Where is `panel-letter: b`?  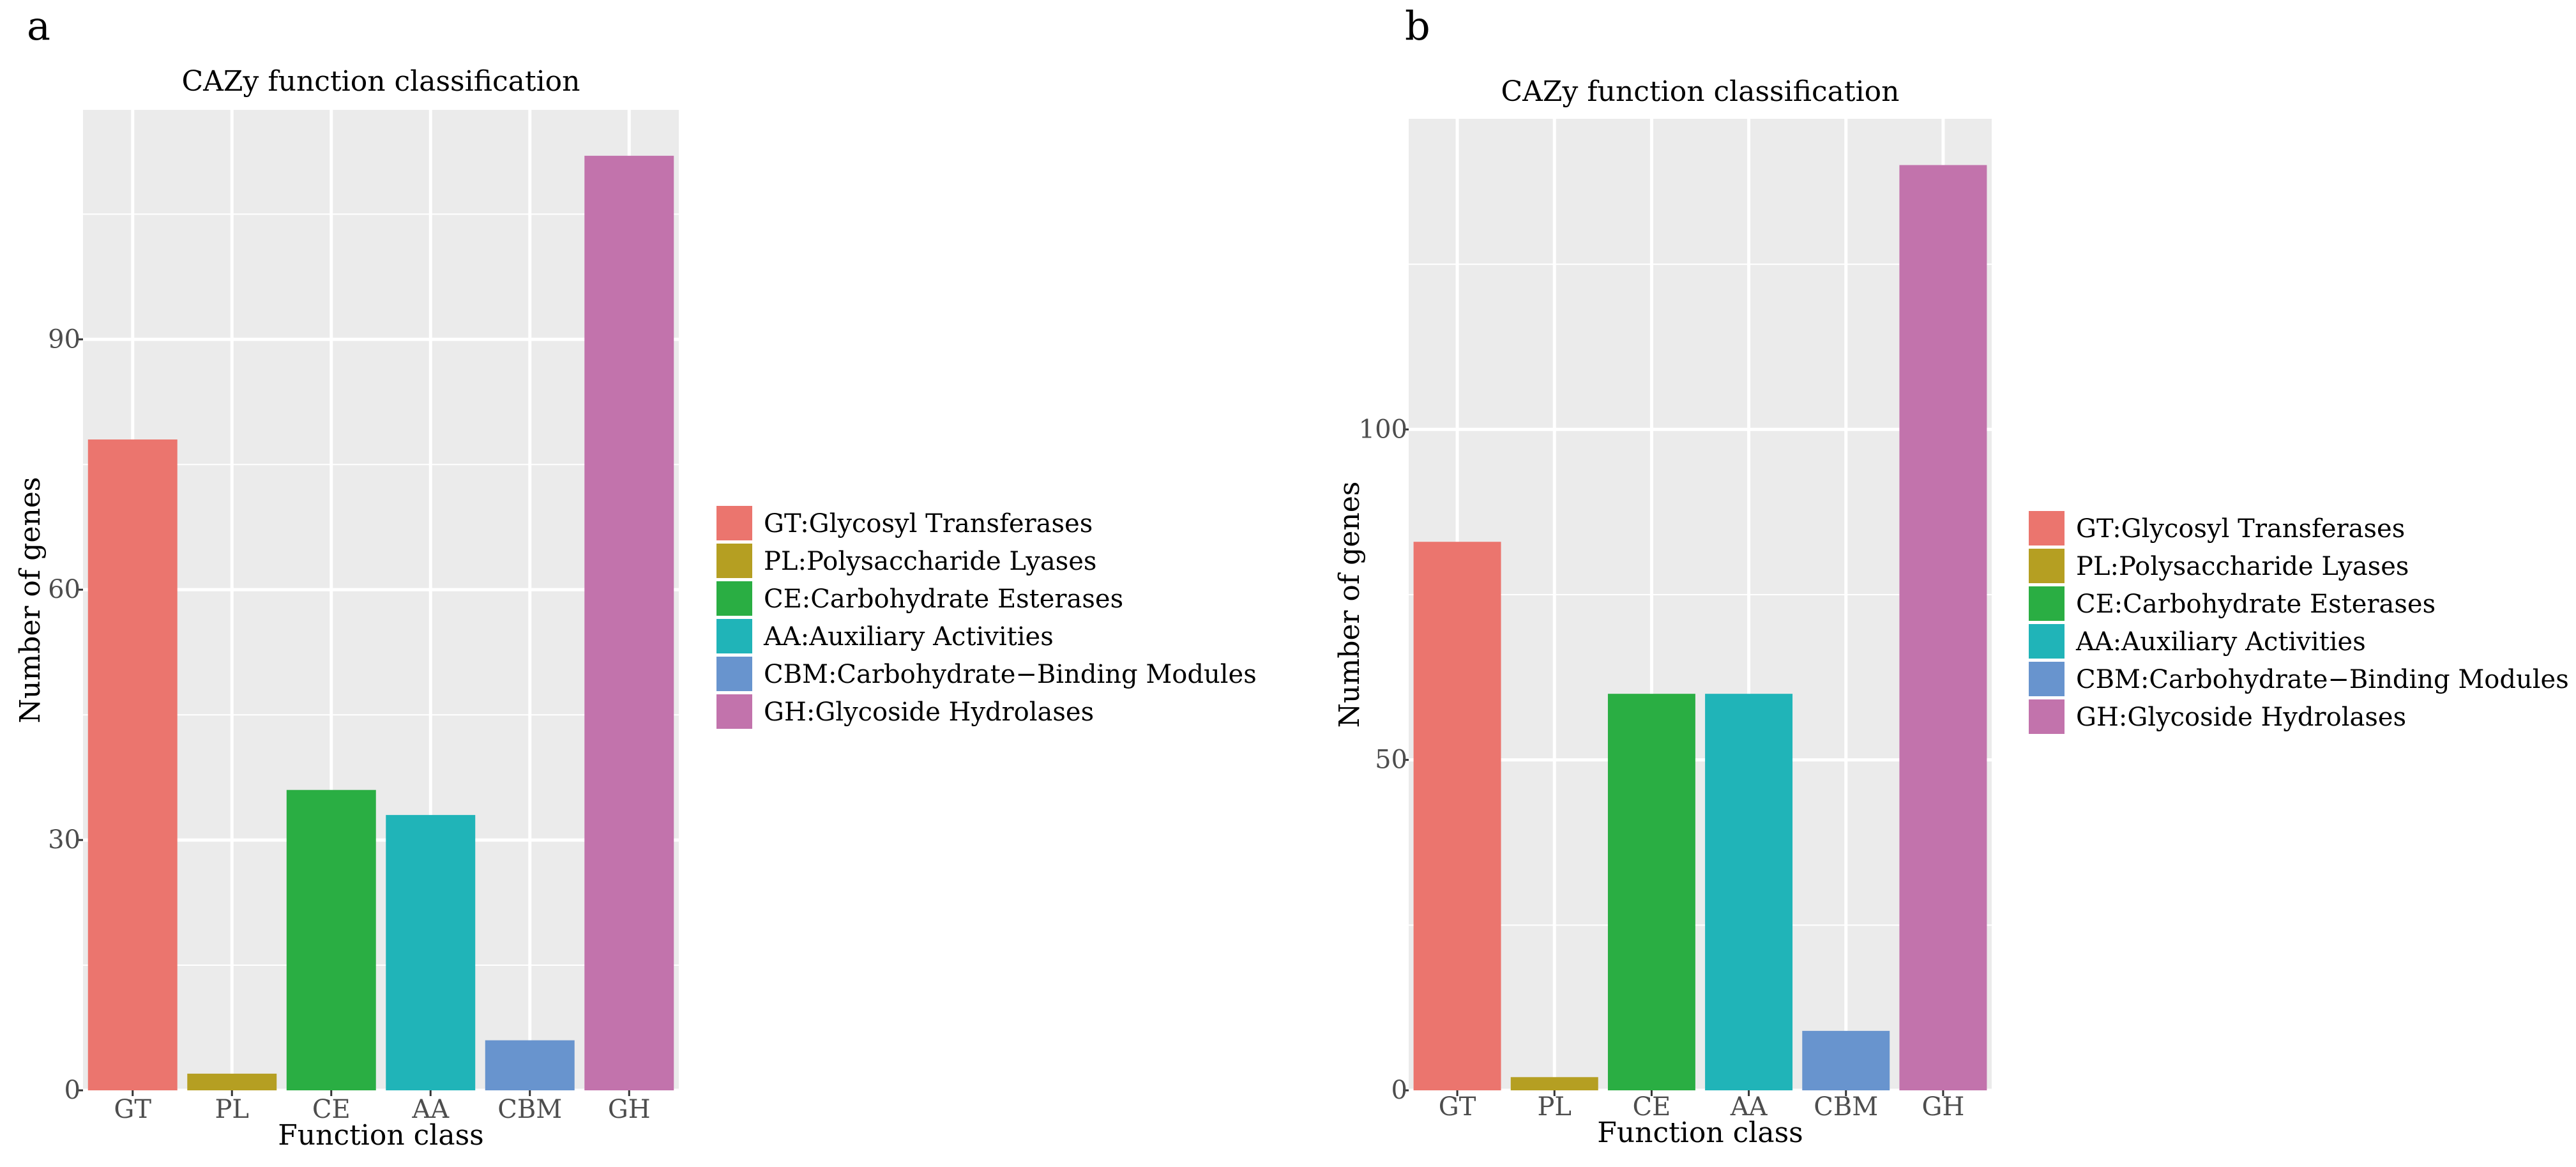
panel-letter: b is located at coordinates (1418, 26).